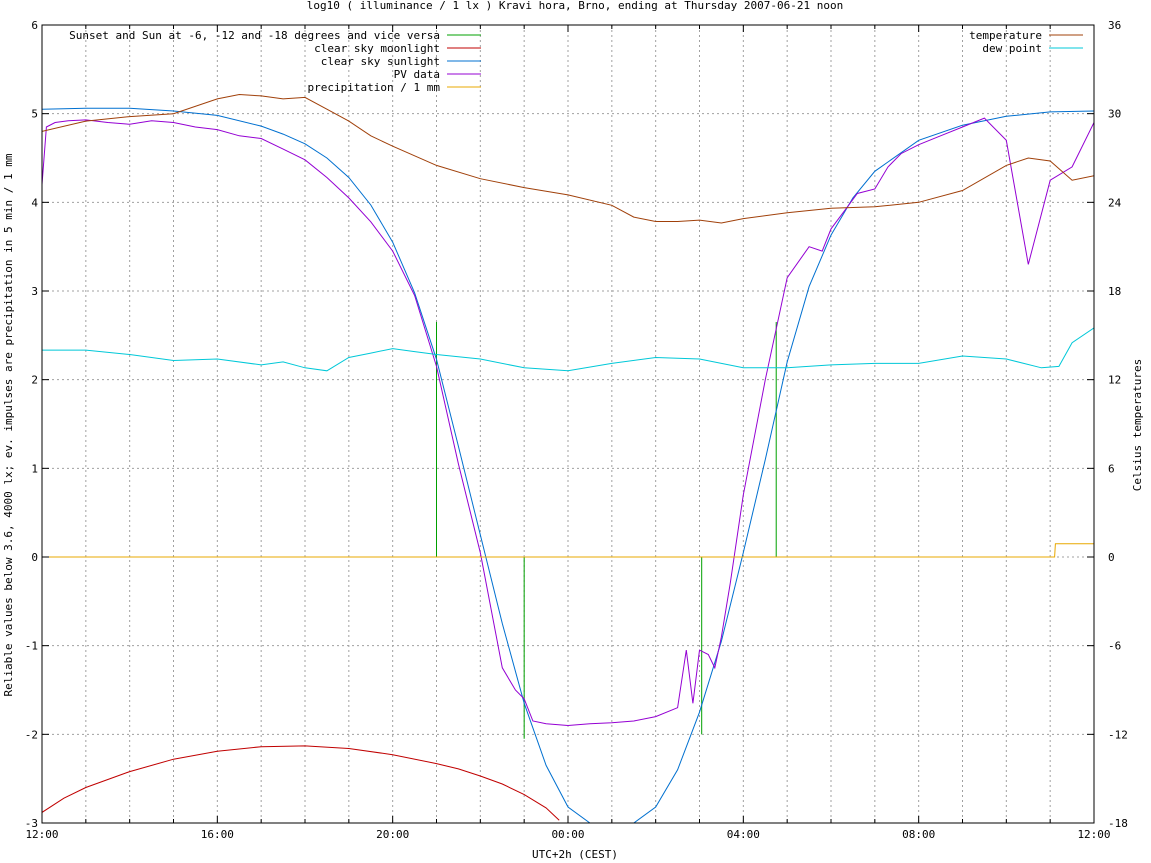 The image size is (1151, 863). I want to click on x-tick-label: 20:00, so click(392, 834).